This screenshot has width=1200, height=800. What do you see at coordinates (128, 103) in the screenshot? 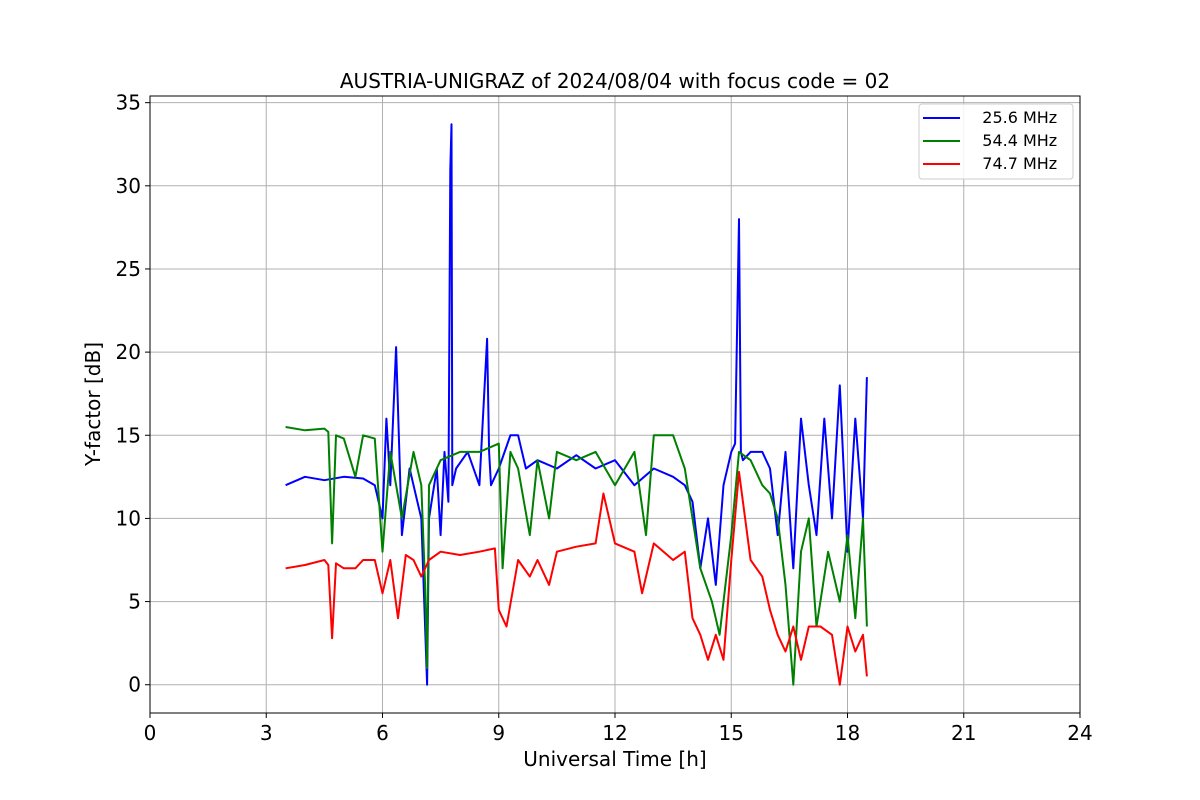
I see `y-tick-label: 35` at bounding box center [128, 103].